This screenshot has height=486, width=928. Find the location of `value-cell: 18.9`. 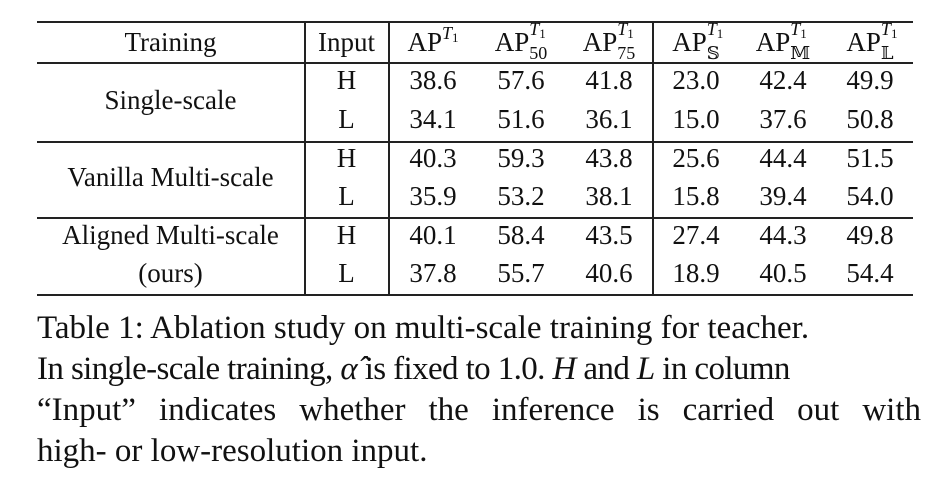

value-cell: 18.9 is located at coordinates (696, 273).